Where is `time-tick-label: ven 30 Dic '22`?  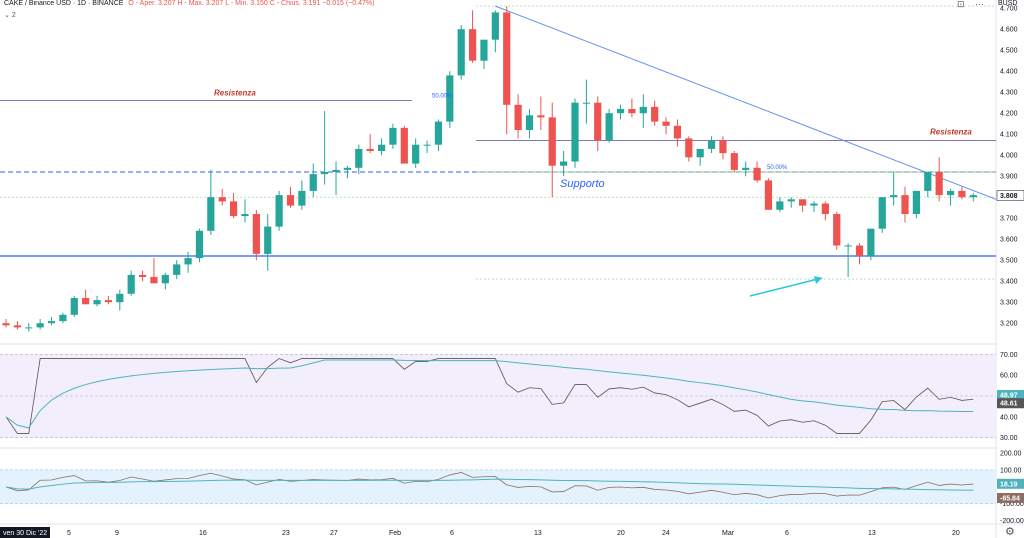 time-tick-label: ven 30 Dic '22 is located at coordinates (25, 533).